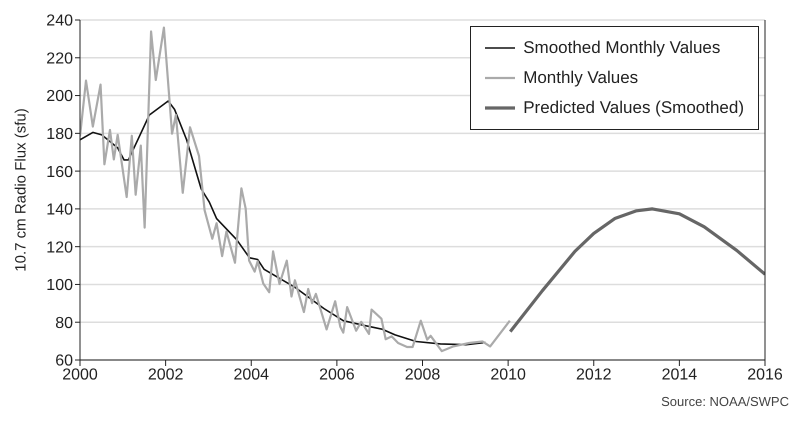  I want to click on x-tick-label: 2006, so click(337, 375).